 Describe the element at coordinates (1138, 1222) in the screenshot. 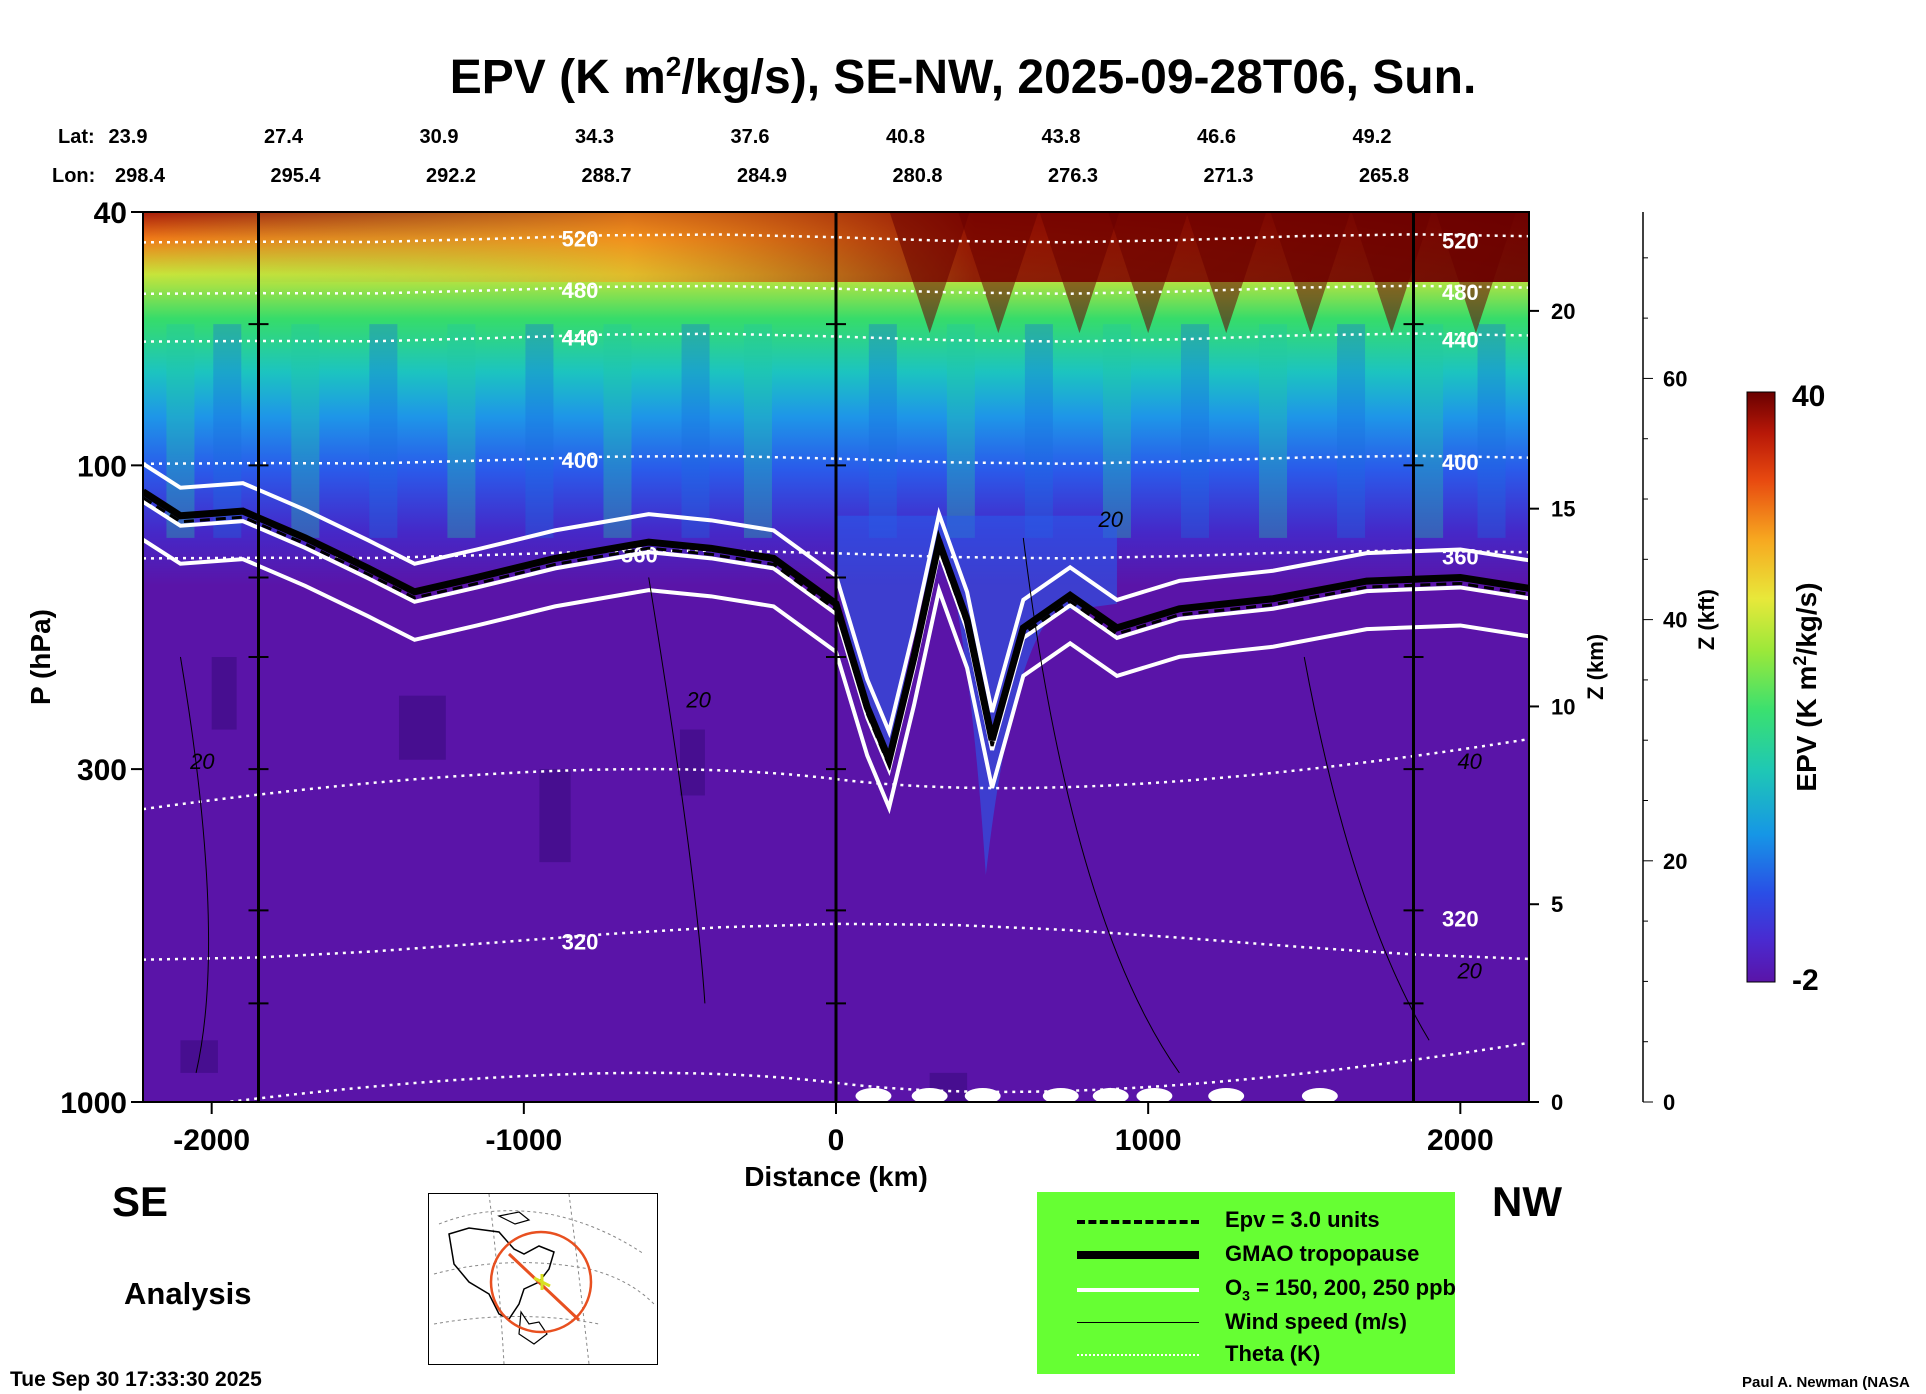

I see `legend-dashed-sample` at that location.